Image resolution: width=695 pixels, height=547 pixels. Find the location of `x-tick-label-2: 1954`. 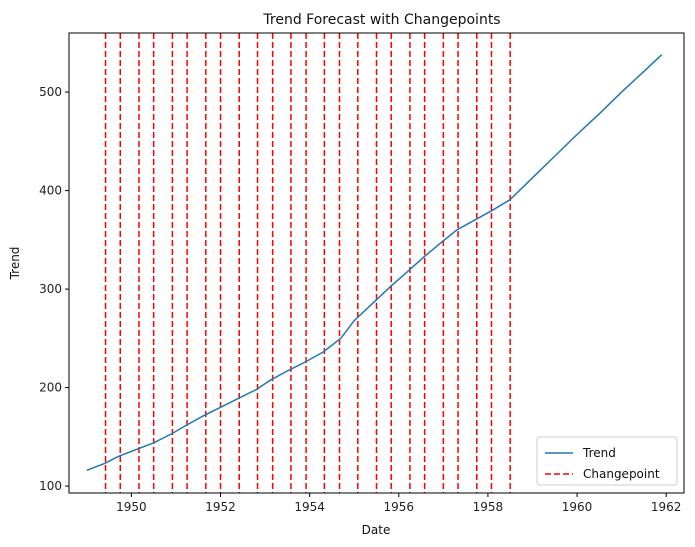

x-tick-label-2: 1954 is located at coordinates (309, 507).